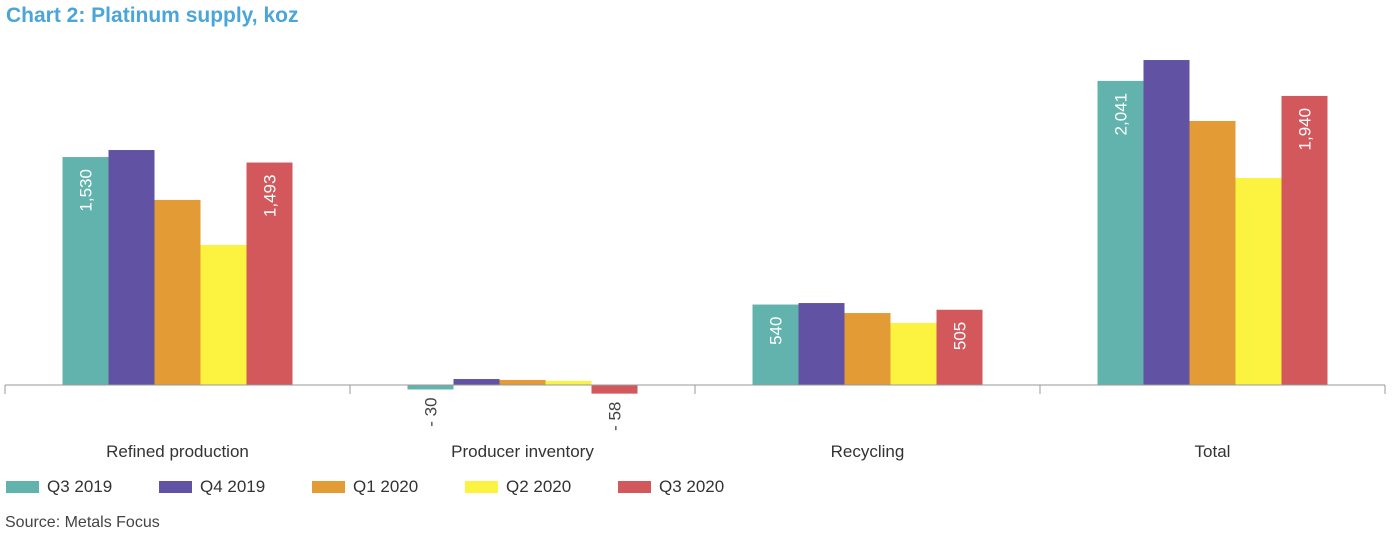 Image resolution: width=1394 pixels, height=539 pixels. Describe the element at coordinates (776, 331) in the screenshot. I see `data-label: 540` at that location.